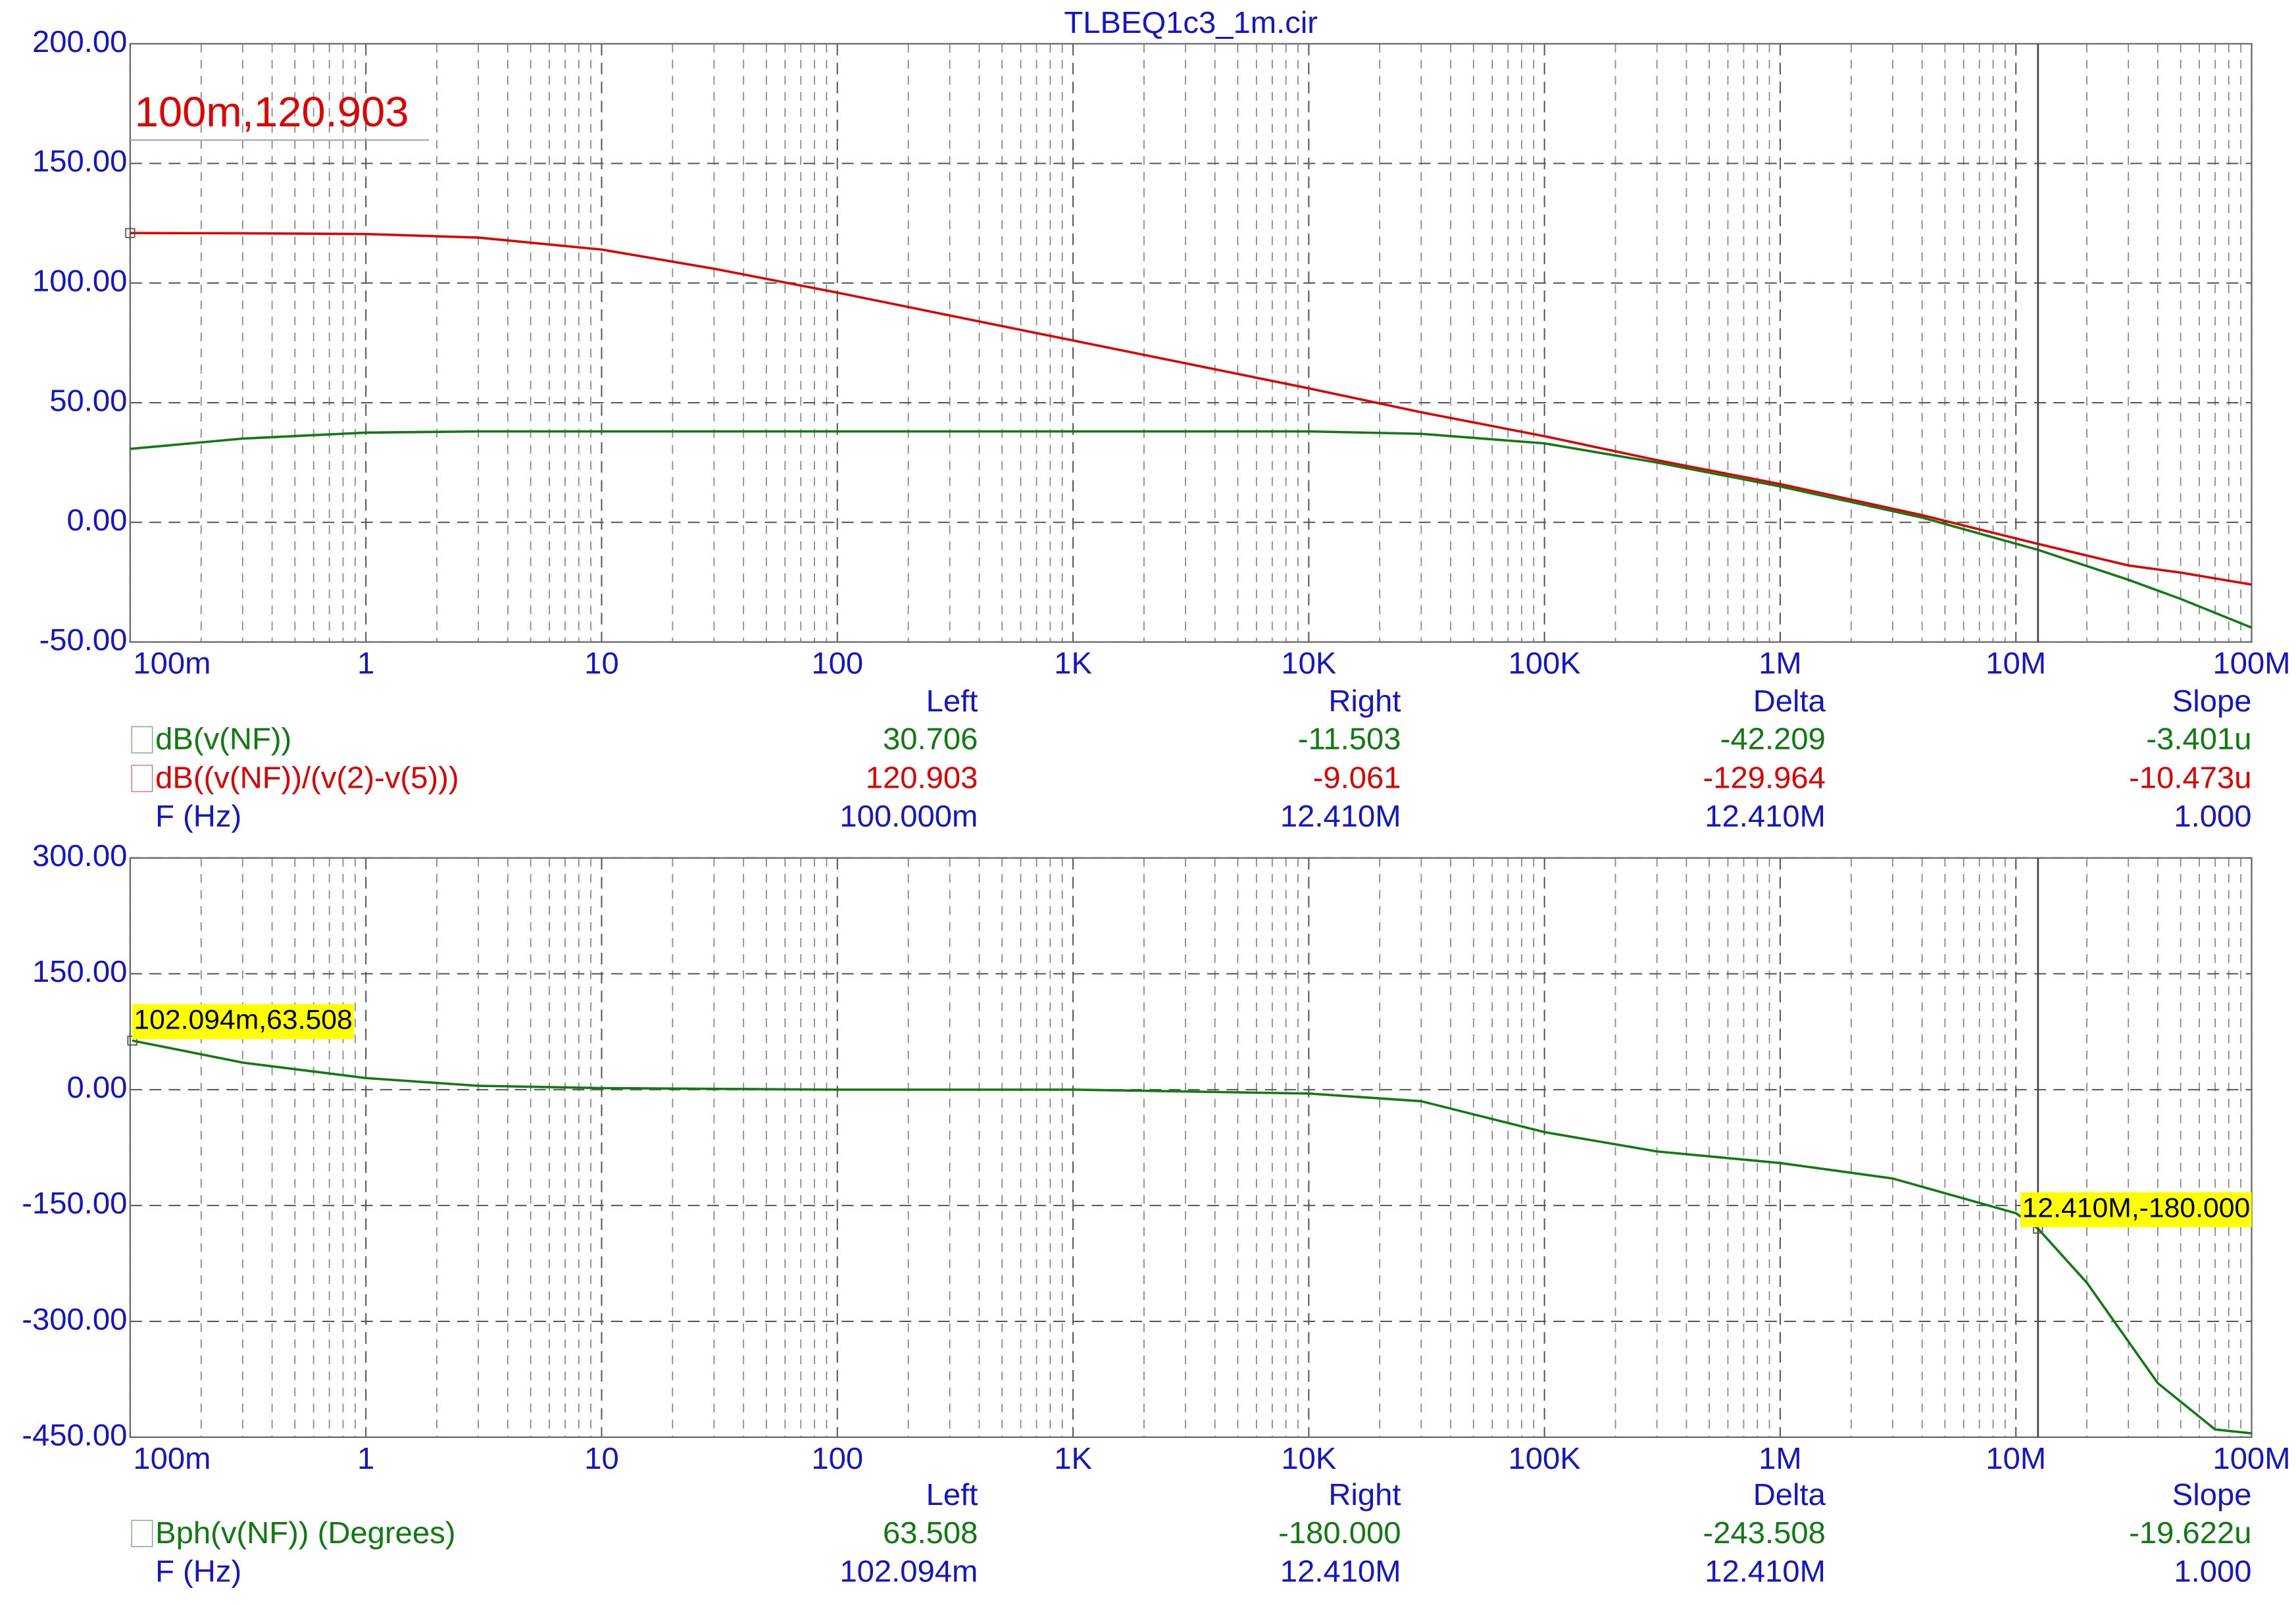 The height and width of the screenshot is (1605, 2296). What do you see at coordinates (307, 778) in the screenshot?
I see `legend-label: dB((v(NF))/(v(2)-v(5)))` at bounding box center [307, 778].